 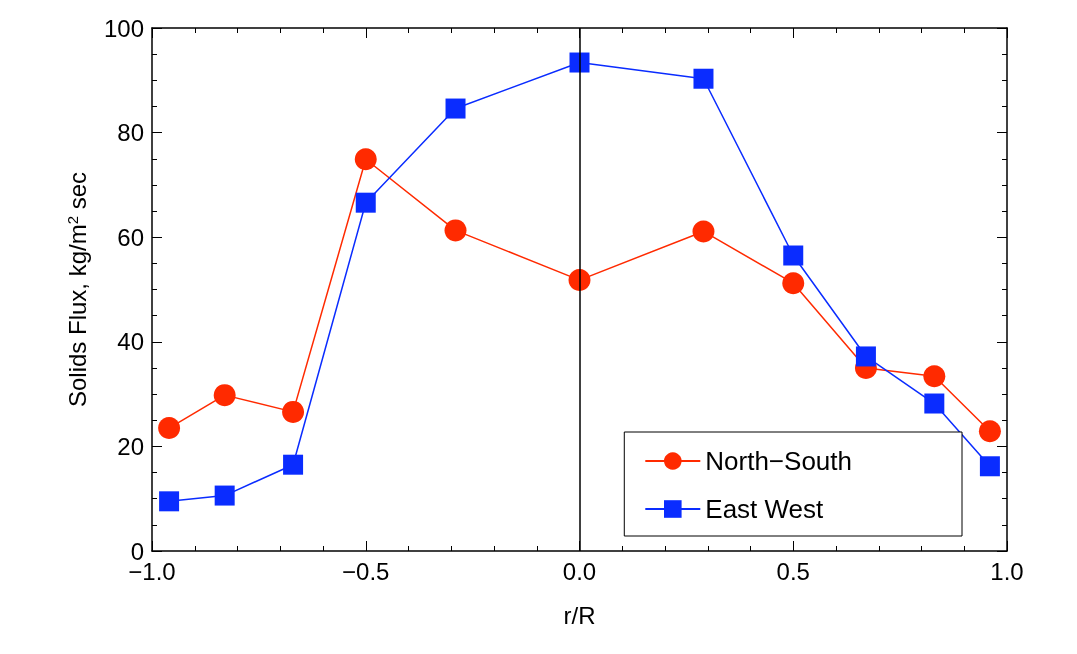 What do you see at coordinates (1007, 571) in the screenshot?
I see `x-tick-label: 1.0` at bounding box center [1007, 571].